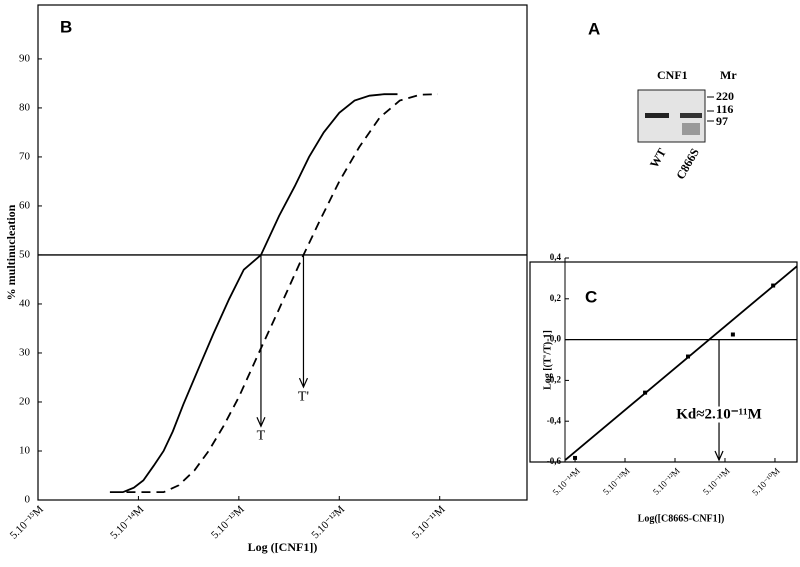 This screenshot has height=567, width=800. Describe the element at coordinates (556, 257) in the screenshot. I see `y-tick-label: 0,4` at that location.